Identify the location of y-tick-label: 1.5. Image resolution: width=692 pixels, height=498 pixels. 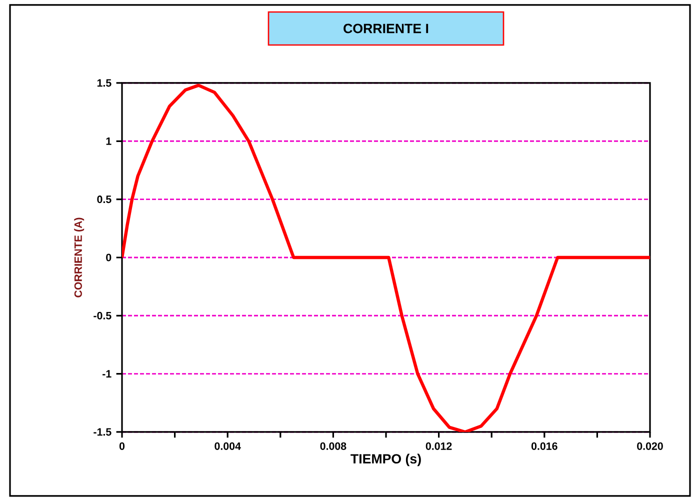
(104, 83).